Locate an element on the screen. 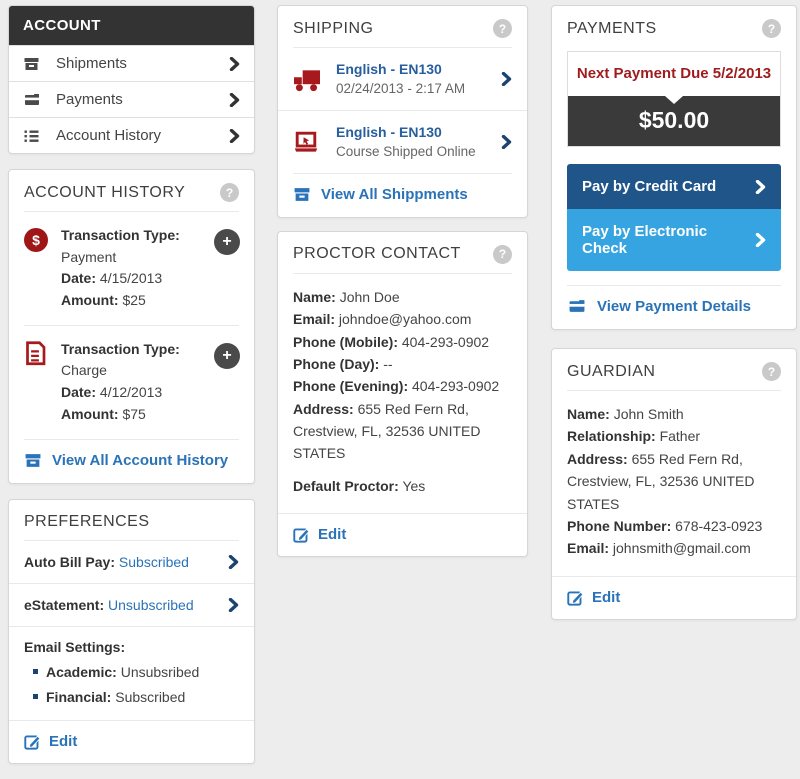 The width and height of the screenshot is (800, 779). next-payment-due-text: Next Payment Due 5/2/2013 is located at coordinates (674, 74).